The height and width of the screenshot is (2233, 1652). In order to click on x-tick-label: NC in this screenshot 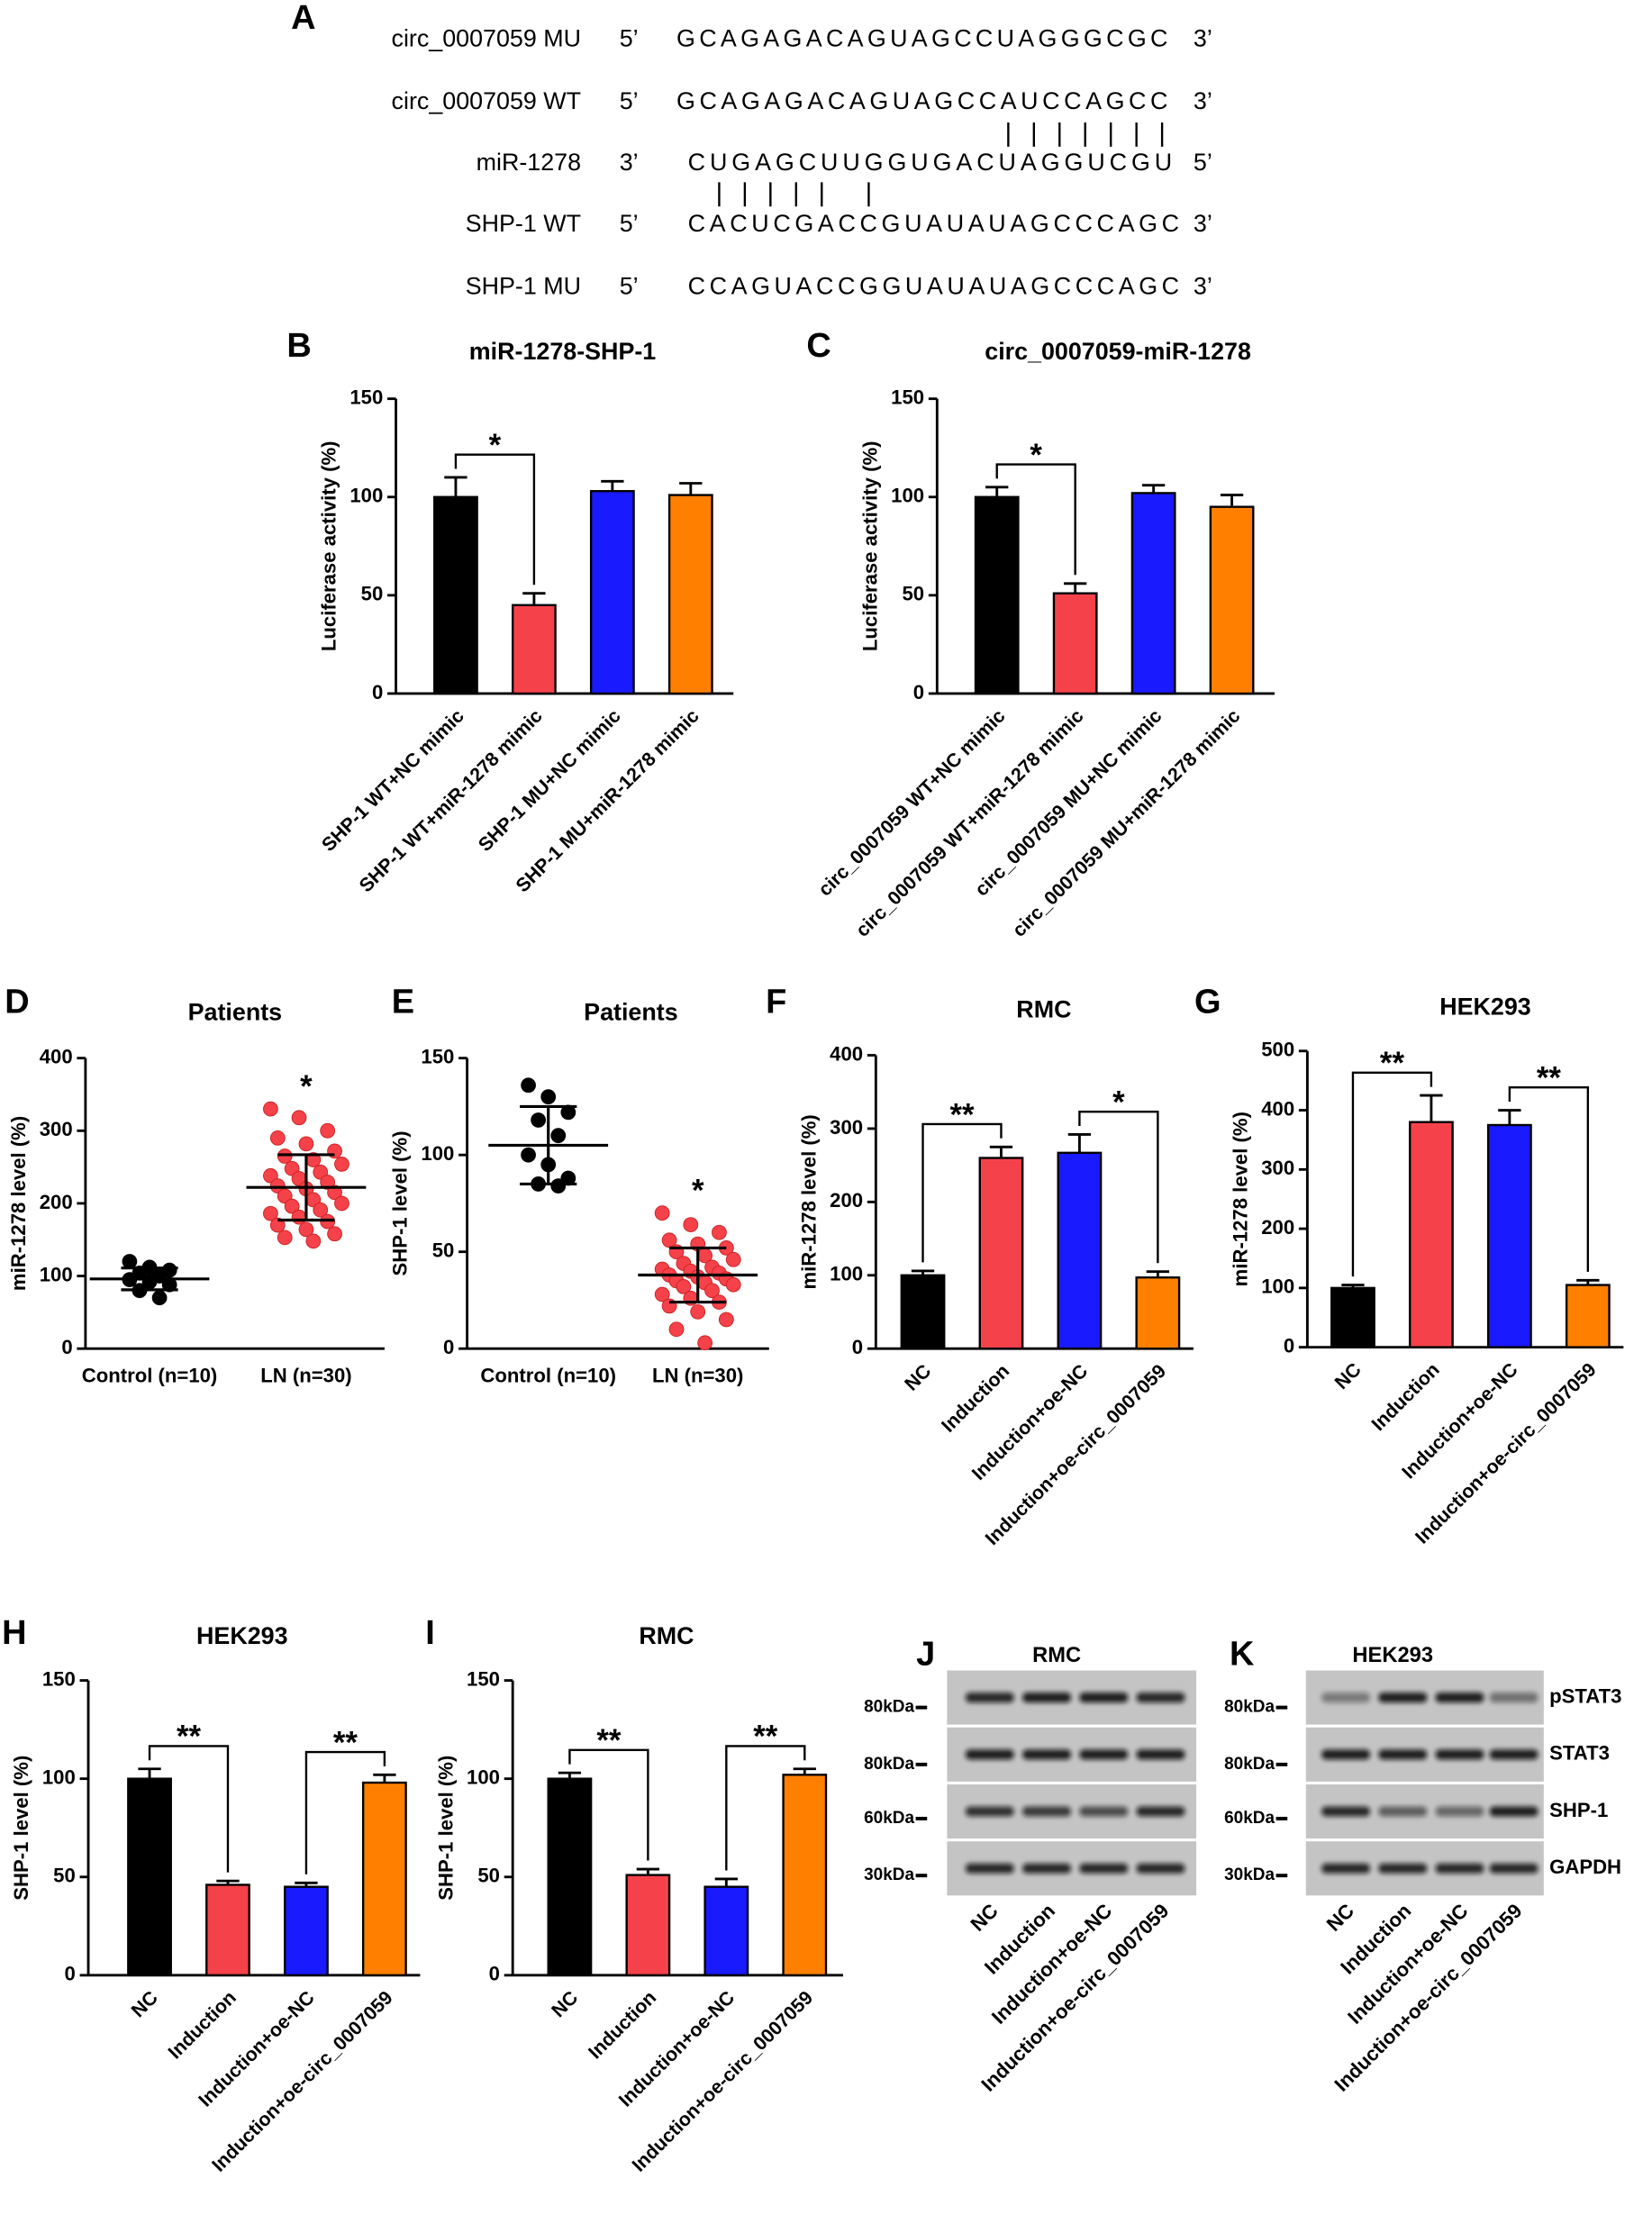, I will do `click(918, 1377)`.